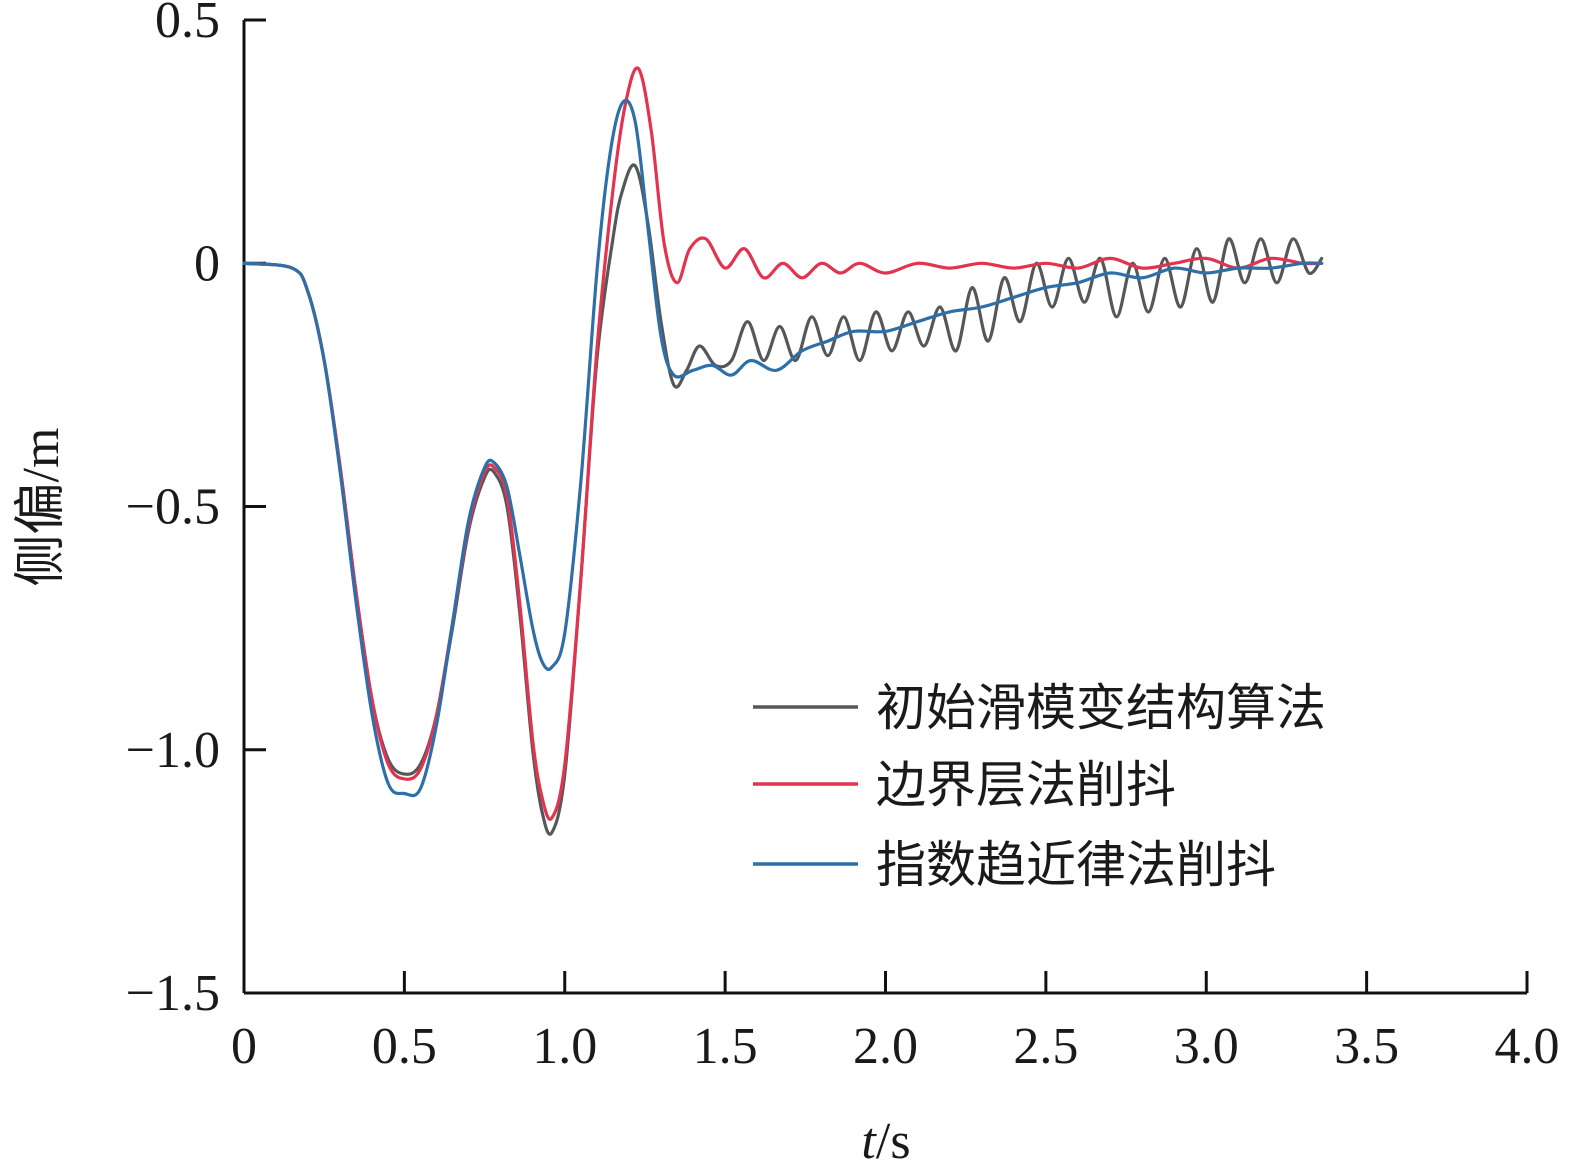 The width and height of the screenshot is (1580, 1172). What do you see at coordinates (885, 1046) in the screenshot?
I see `x-tick-label: 2.0` at bounding box center [885, 1046].